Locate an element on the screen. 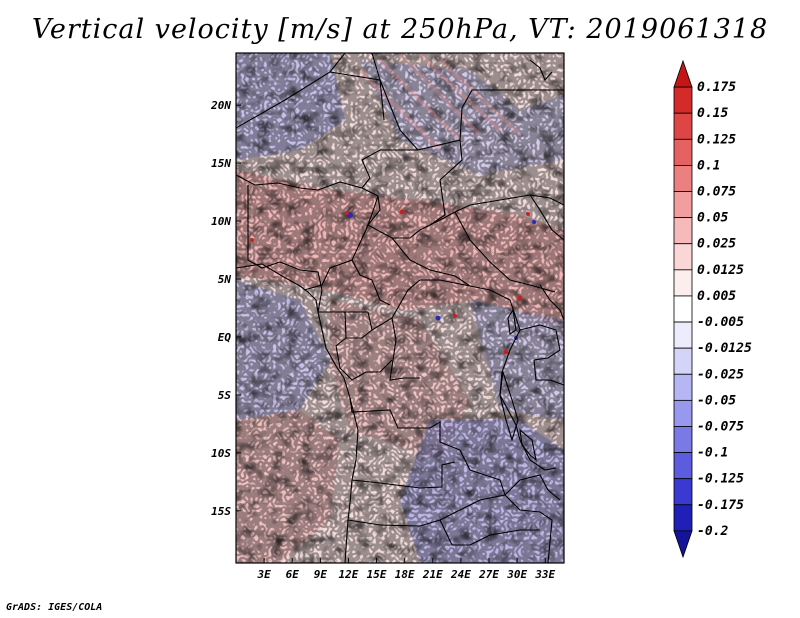 Image resolution: width=800 pixels, height=618 pixels. colorbar-label: 0.075 is located at coordinates (716, 192).